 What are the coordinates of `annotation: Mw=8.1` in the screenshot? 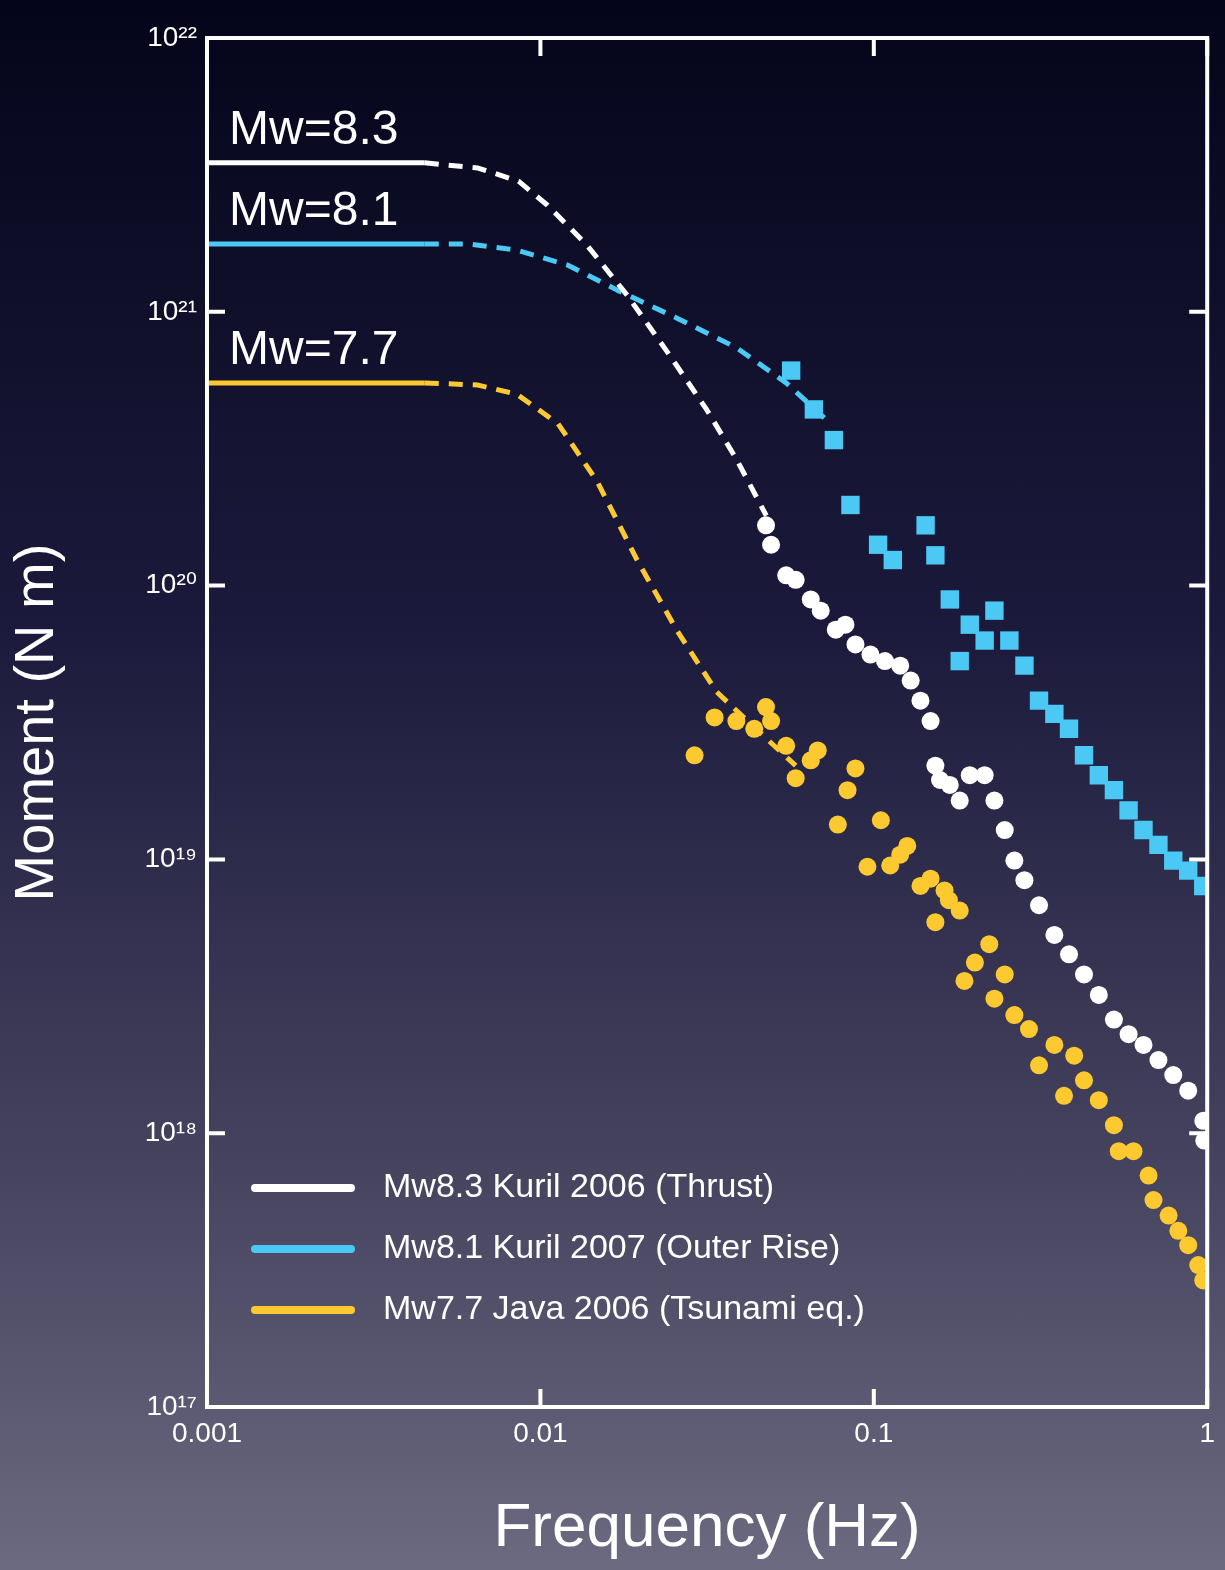 It's located at (314, 209).